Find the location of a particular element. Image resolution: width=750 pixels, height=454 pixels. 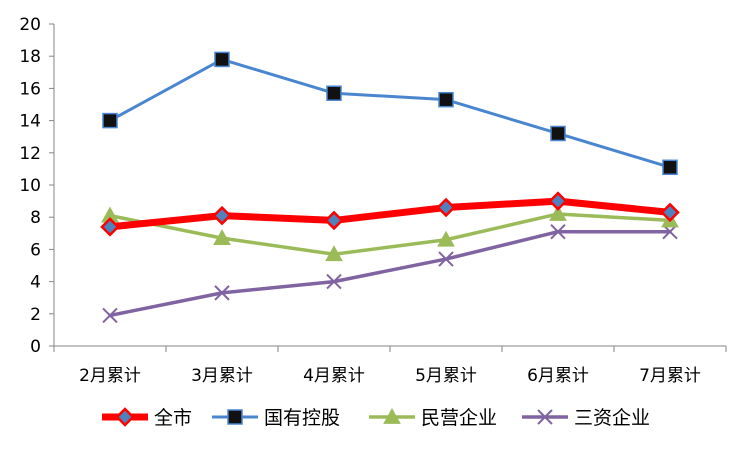

x-tick-label: 5月累计 is located at coordinates (446, 376).